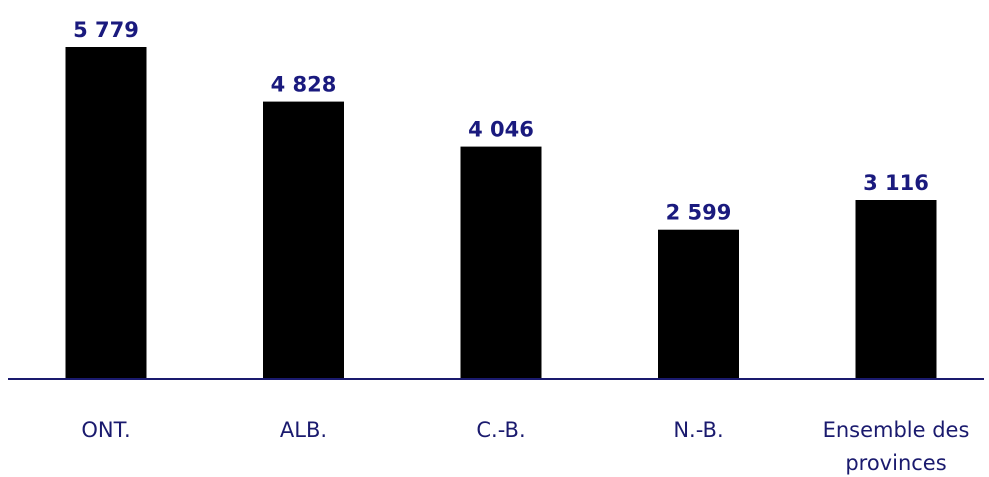 Image resolution: width=989 pixels, height=477 pixels. I want to click on value-label: 4 046, so click(501, 130).